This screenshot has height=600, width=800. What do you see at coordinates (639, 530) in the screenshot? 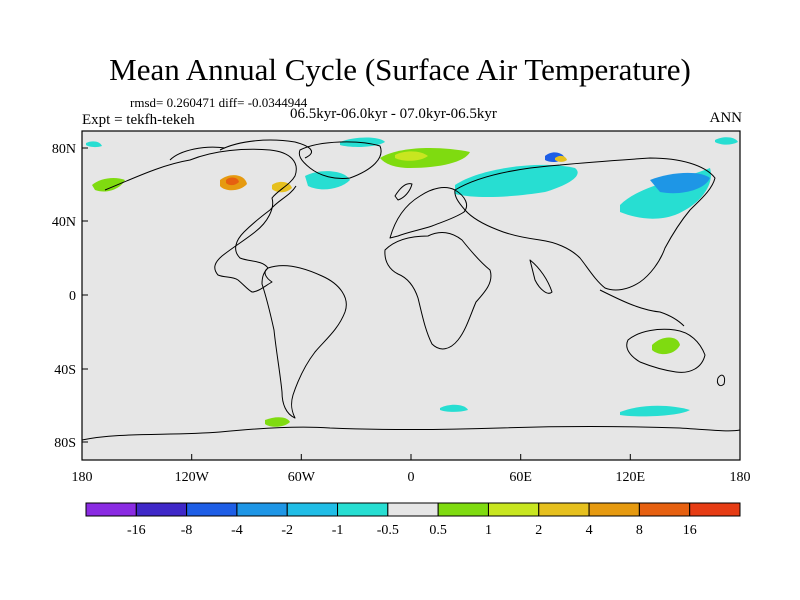
I see `colorbar-label: 8` at bounding box center [639, 530].